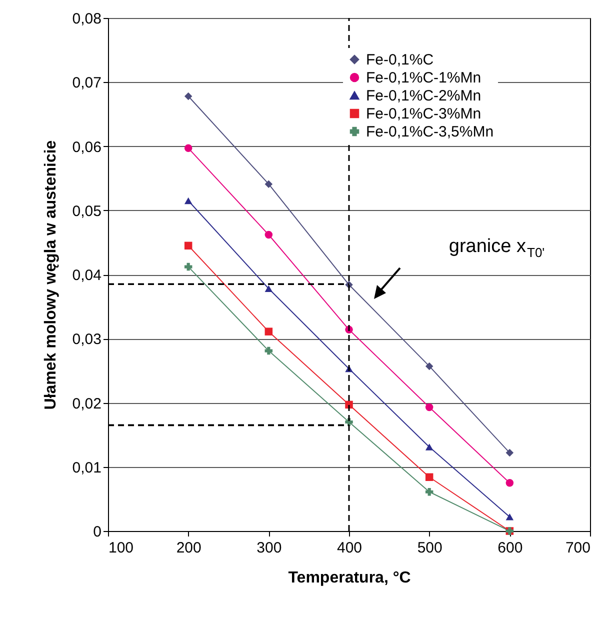  I want to click on legend-label: Fe-0,1%C-3,5%Mn, so click(430, 132).